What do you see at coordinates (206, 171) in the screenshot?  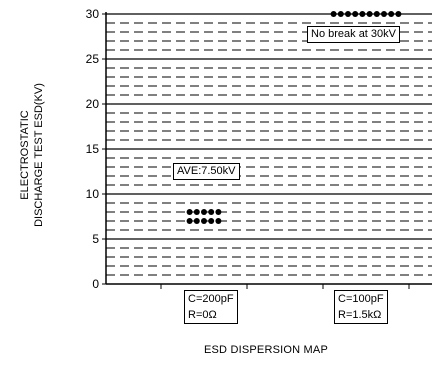 I see `average-annotation: AVE:7.50kV` at bounding box center [206, 171].